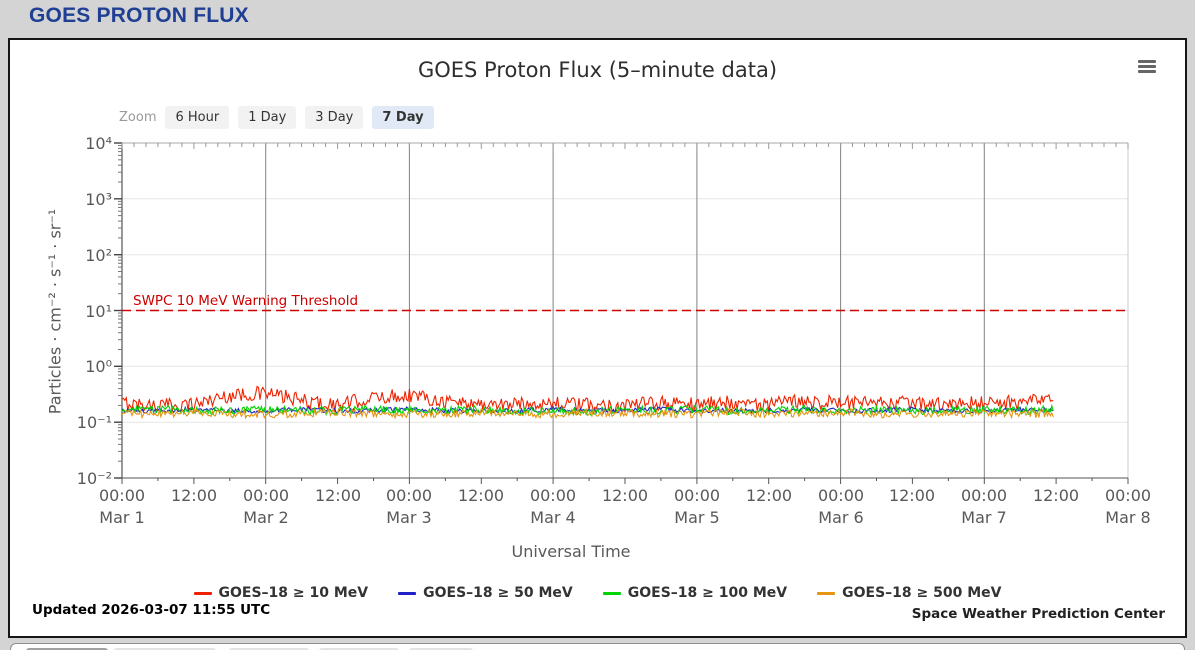 Image resolution: width=1195 pixels, height=650 pixels. I want to click on legend-item: GOES–18 ≥ 50 MeV, so click(485, 593).